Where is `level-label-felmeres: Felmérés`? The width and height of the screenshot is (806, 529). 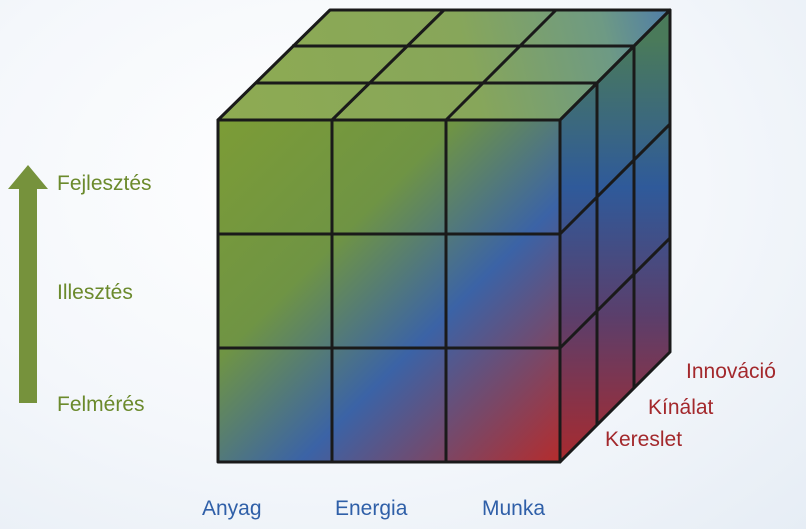
level-label-felmeres: Felmérés is located at coordinates (101, 404).